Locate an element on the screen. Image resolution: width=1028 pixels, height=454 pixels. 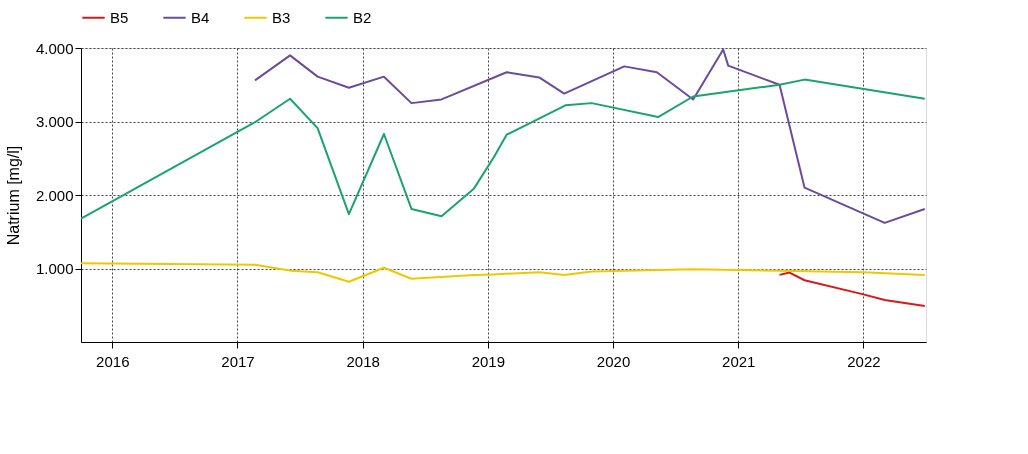
x-tick-label: 2019 is located at coordinates (488, 361).